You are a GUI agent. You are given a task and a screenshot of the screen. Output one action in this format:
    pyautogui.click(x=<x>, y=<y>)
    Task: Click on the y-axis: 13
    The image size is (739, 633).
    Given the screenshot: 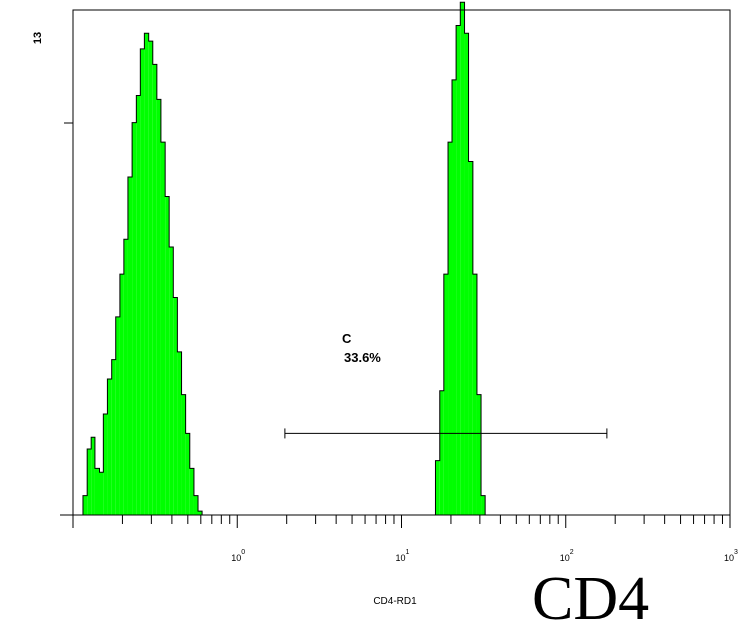 What is the action you would take?
    pyautogui.click(x=52, y=274)
    